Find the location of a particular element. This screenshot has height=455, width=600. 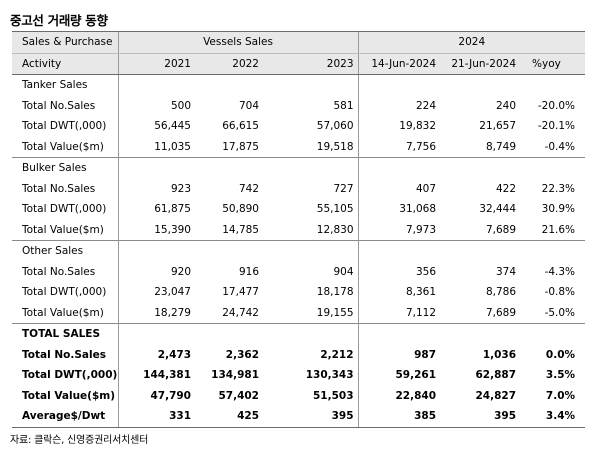

section-title: Other Sales is located at coordinates (65, 251).